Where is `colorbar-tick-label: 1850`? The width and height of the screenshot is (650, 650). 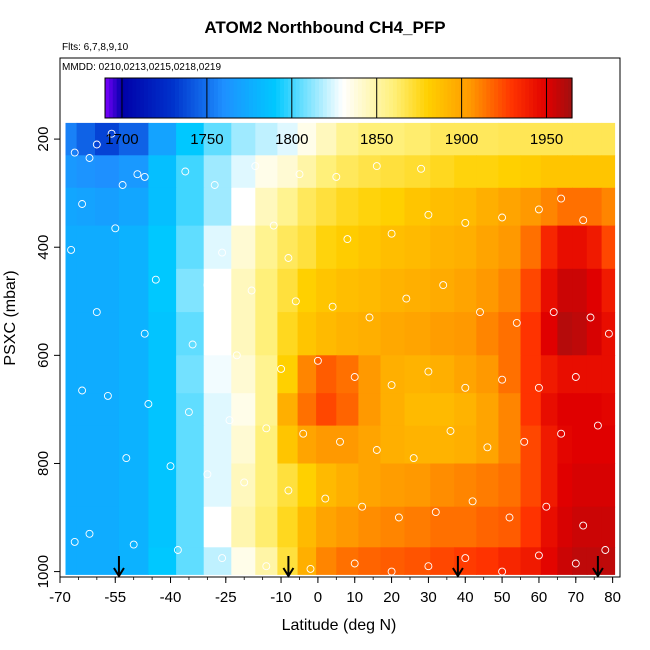 colorbar-tick-label: 1850 is located at coordinates (376, 139).